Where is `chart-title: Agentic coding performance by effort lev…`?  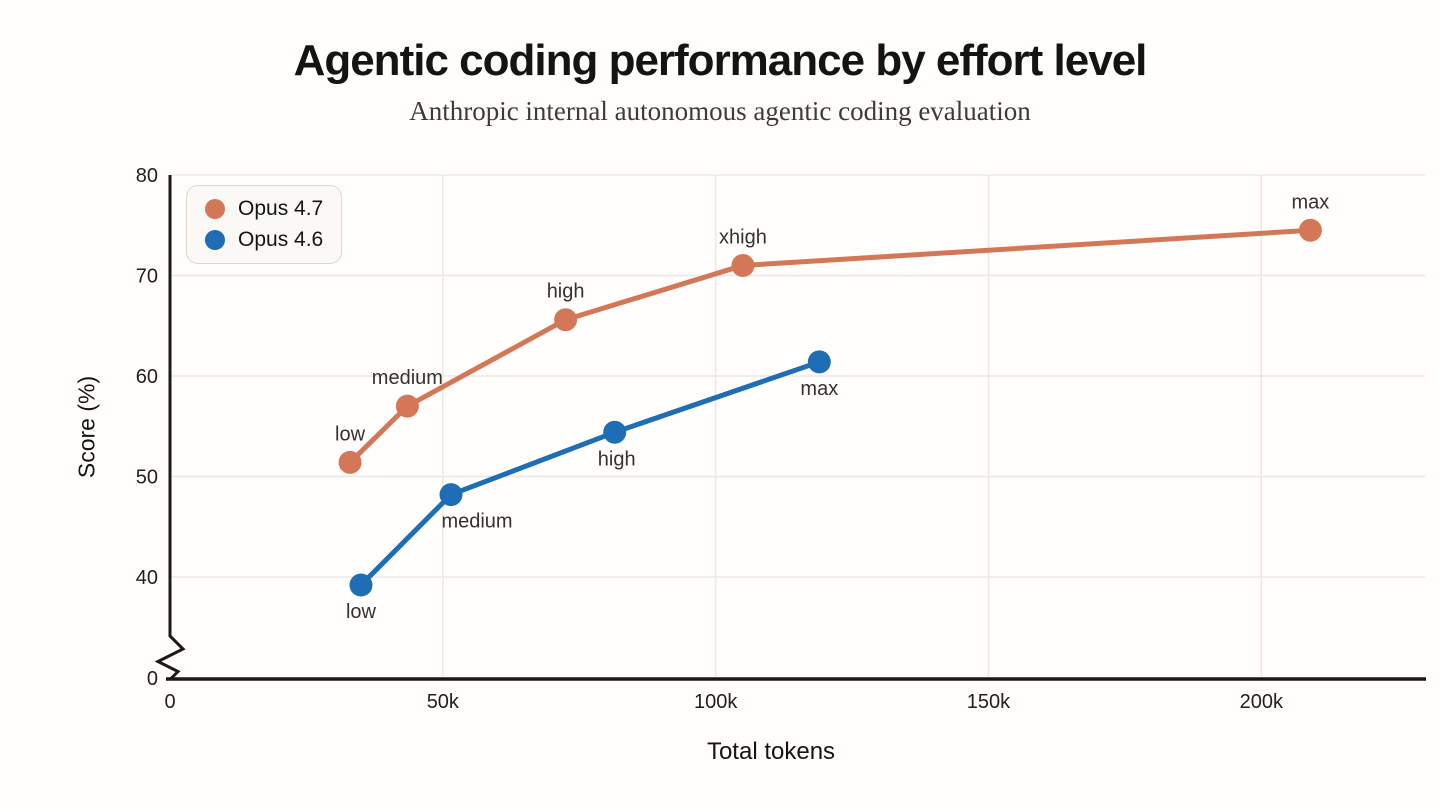 chart-title: Agentic coding performance by effort lev… is located at coordinates (720, 60).